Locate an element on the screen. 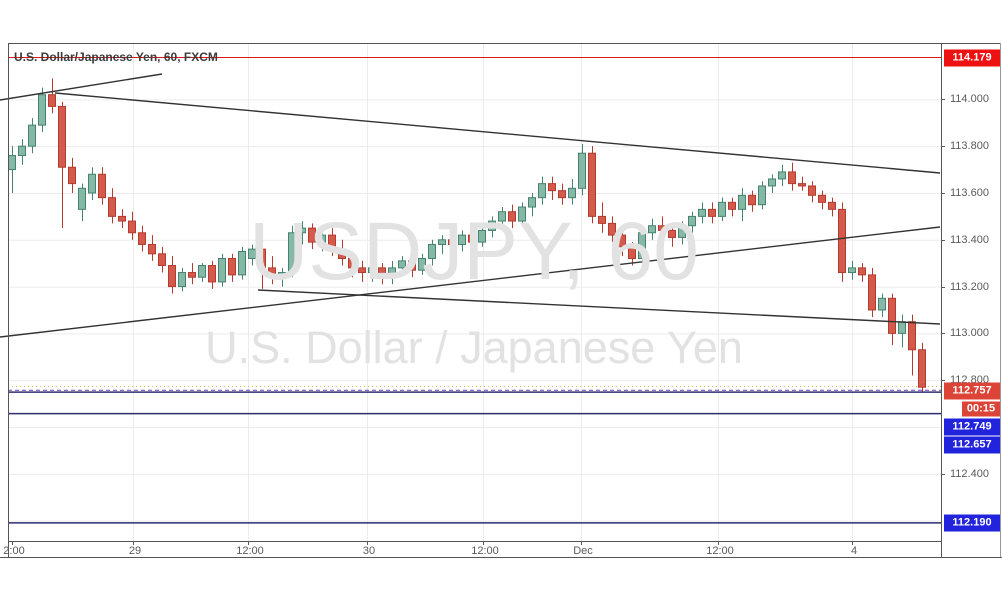 The width and height of the screenshot is (1002, 596). price-label-113.400: 113.400 is located at coordinates (969, 239).